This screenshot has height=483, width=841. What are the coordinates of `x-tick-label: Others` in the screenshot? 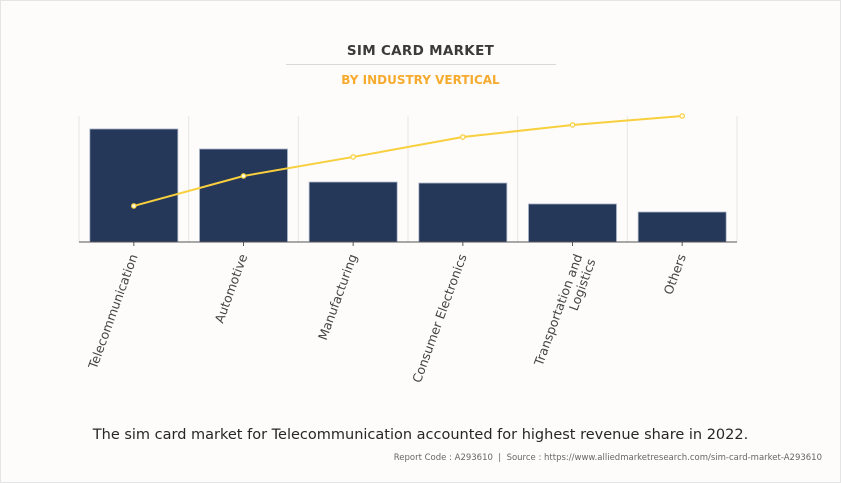 It's located at (675, 274).